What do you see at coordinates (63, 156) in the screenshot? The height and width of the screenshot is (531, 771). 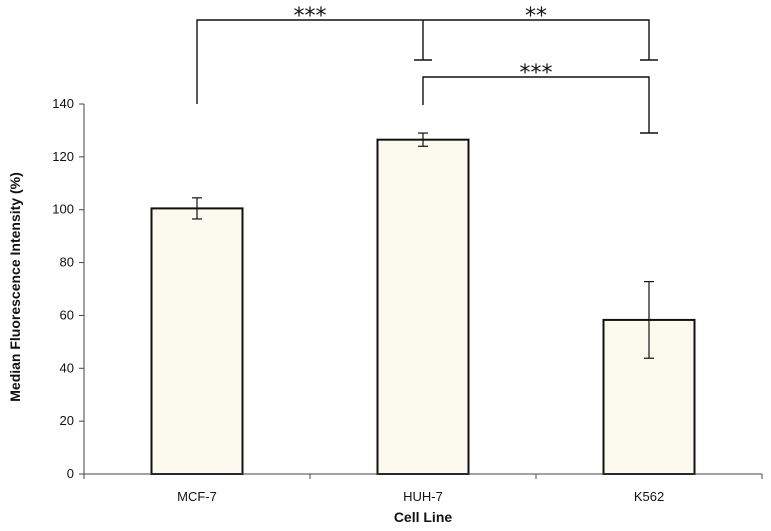 I see `y-tick-label-120: 120` at bounding box center [63, 156].